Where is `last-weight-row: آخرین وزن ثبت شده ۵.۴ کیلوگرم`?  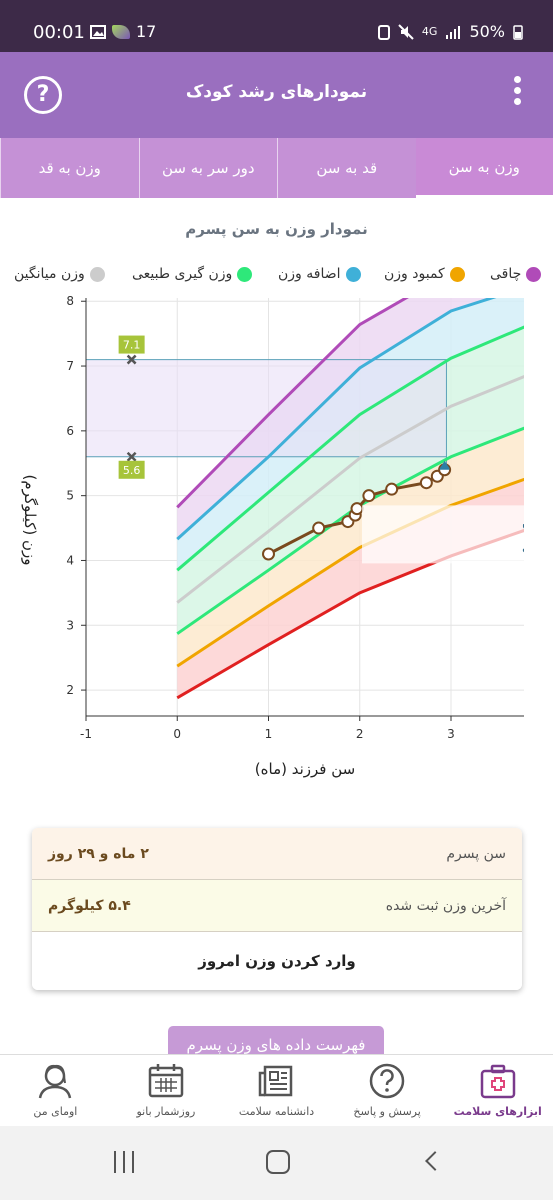
last-weight-row: آخرین وزن ثبت شده ۵.۴ کیلوگرم is located at coordinates (277, 906).